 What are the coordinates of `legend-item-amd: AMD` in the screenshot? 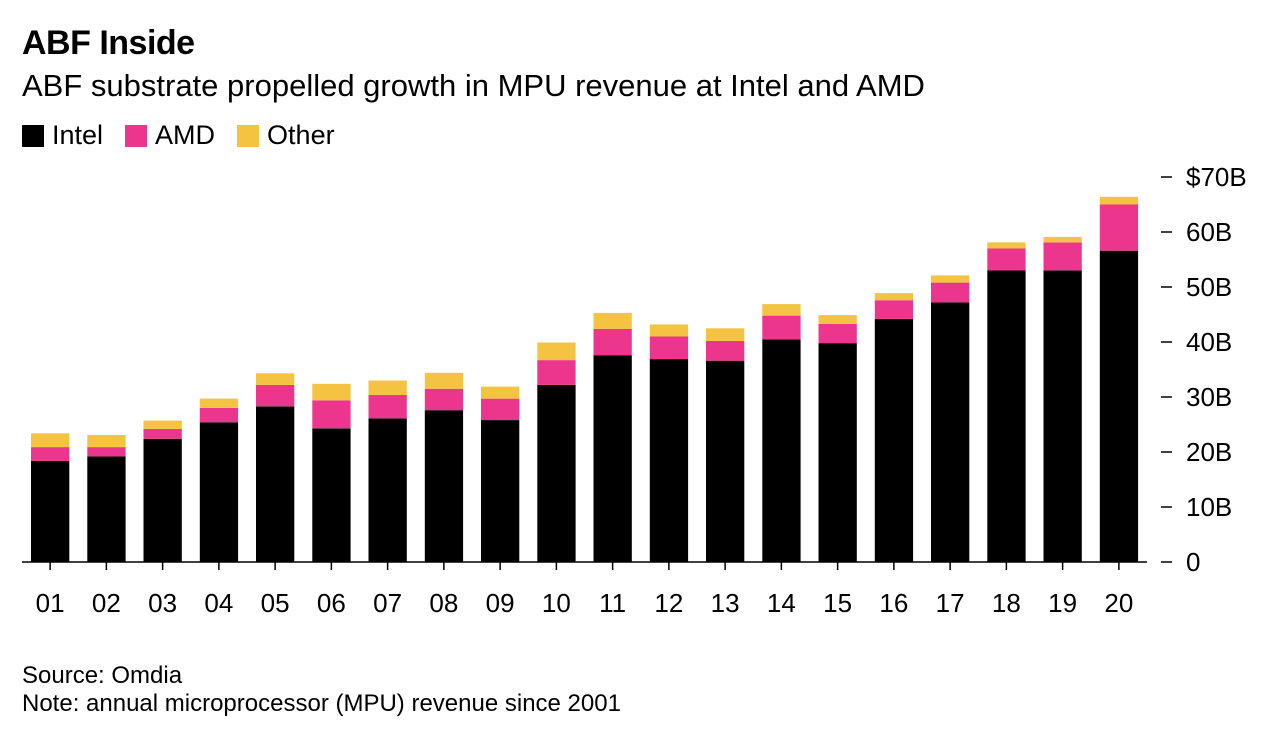 It's located at (170, 135).